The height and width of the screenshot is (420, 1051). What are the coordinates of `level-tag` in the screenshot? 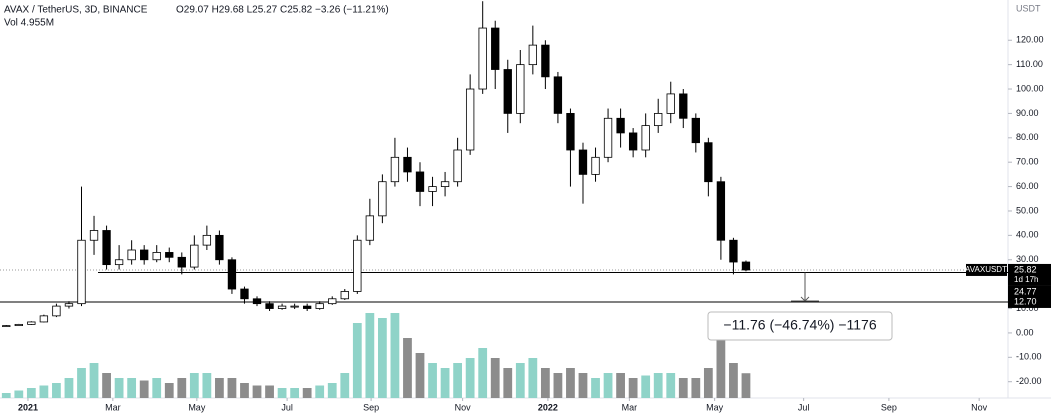 It's located at (1029, 301).